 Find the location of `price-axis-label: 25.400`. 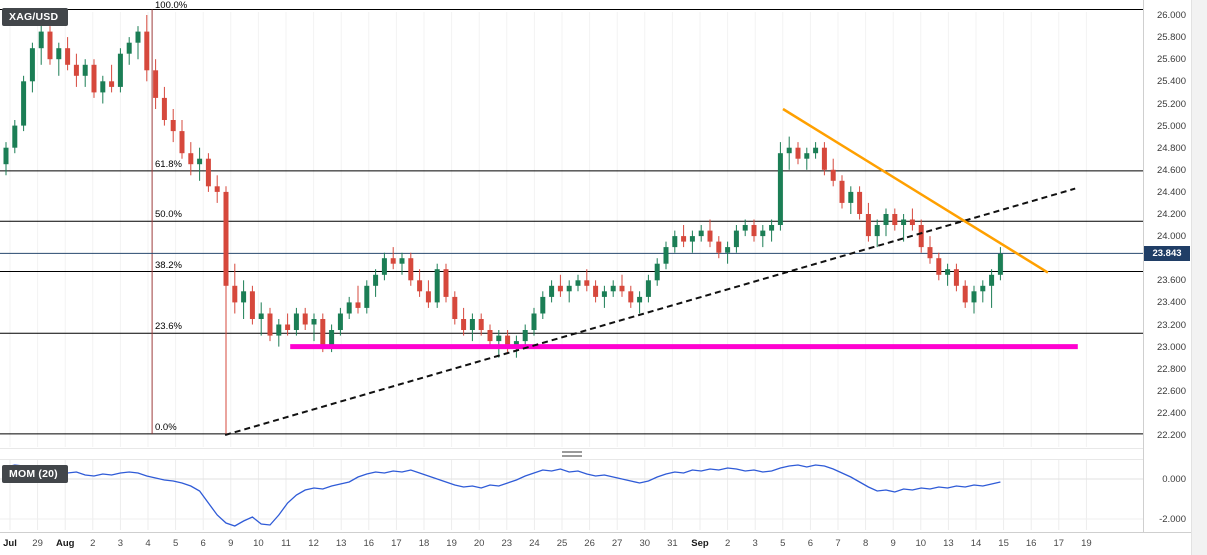

price-axis-label: 25.400 is located at coordinates (1171, 82).